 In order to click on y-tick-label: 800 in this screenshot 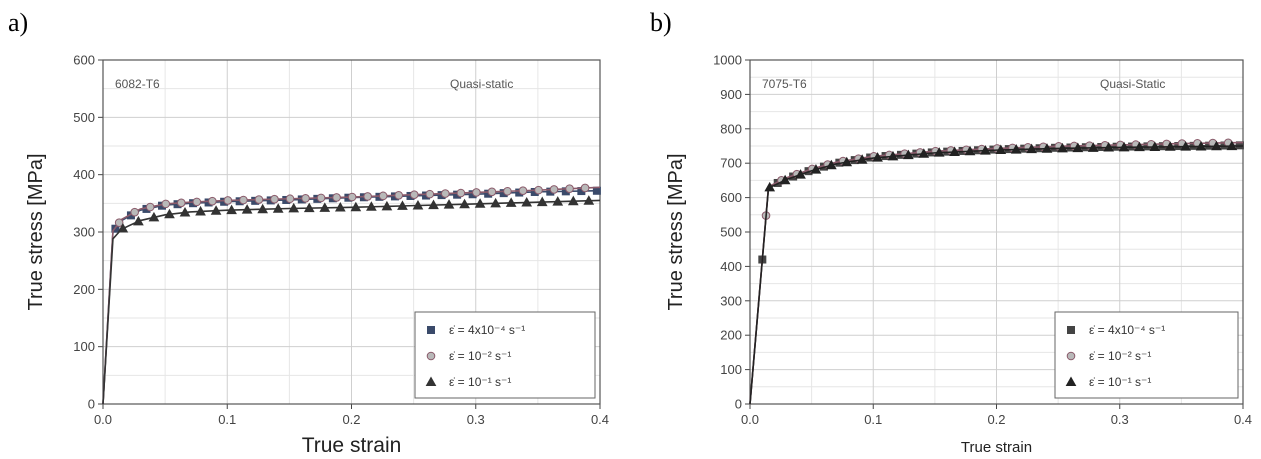, I will do `click(731, 128)`.